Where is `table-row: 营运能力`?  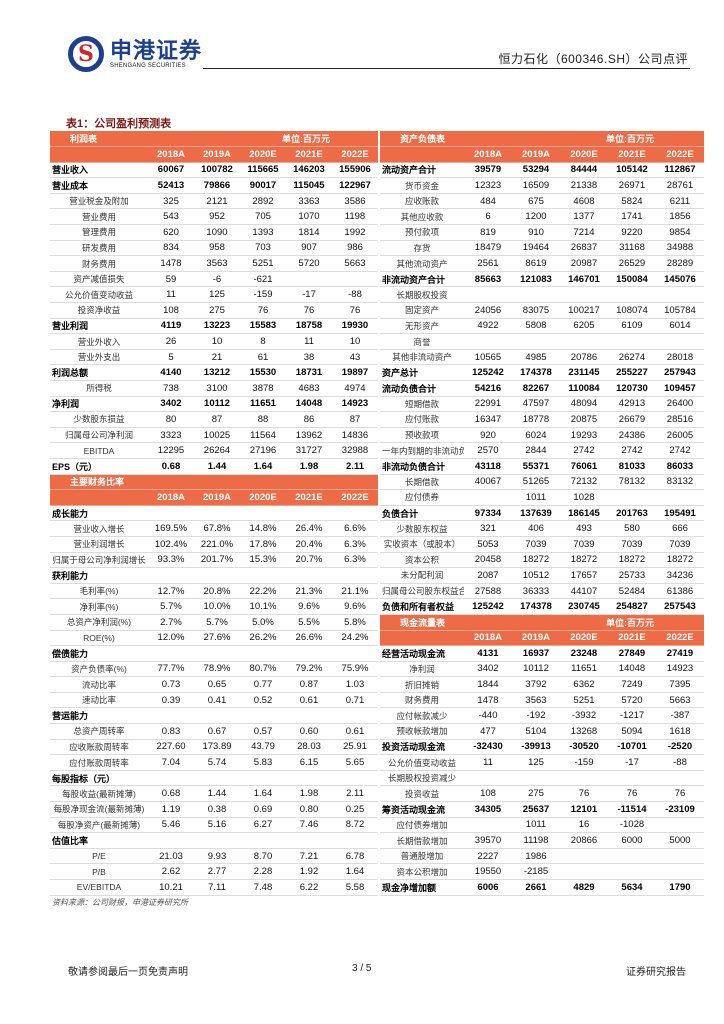
table-row: 营运能力 is located at coordinates (214, 716).